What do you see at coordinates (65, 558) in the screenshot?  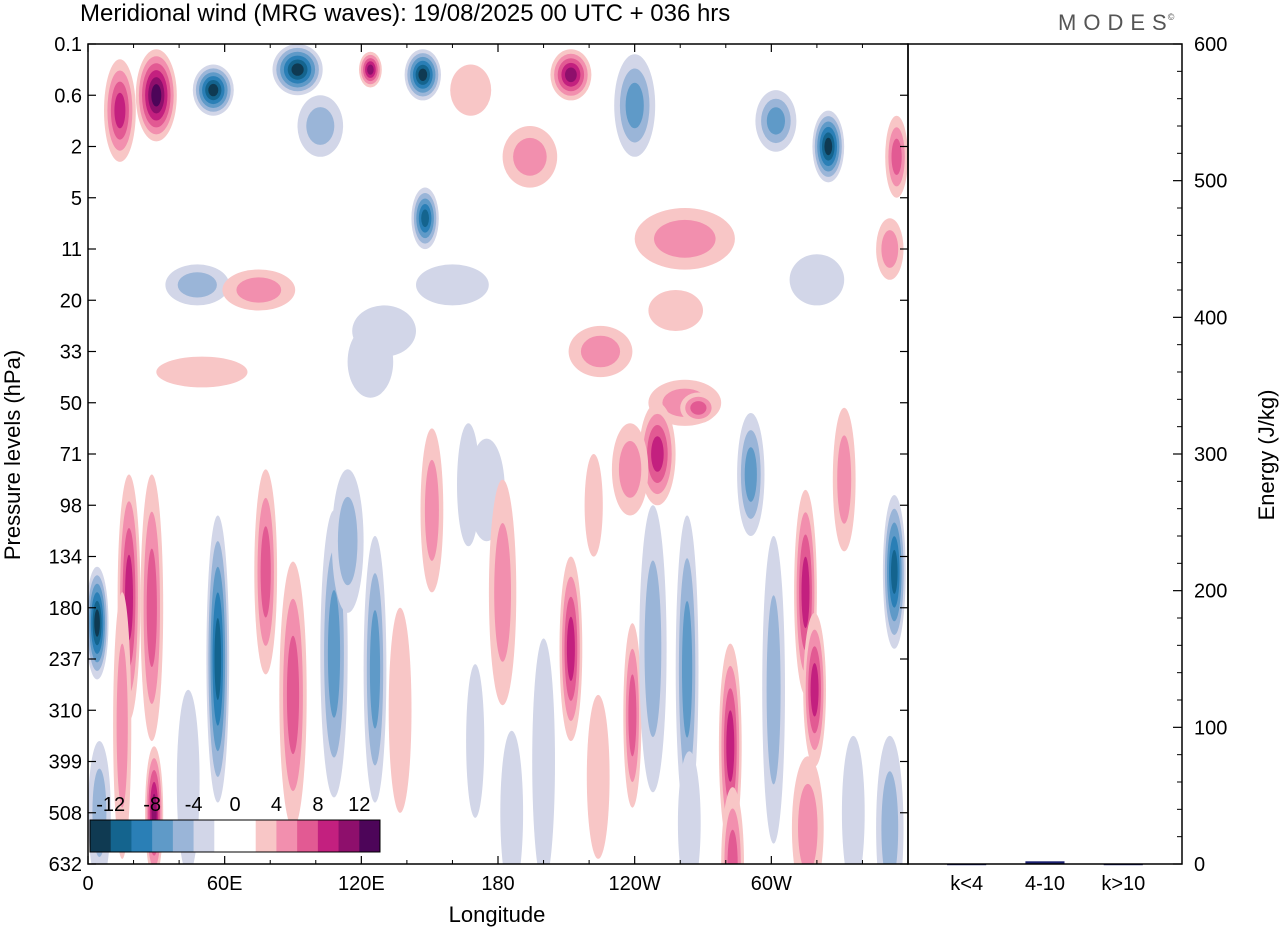 I see `y-tick-label: 134` at bounding box center [65, 558].